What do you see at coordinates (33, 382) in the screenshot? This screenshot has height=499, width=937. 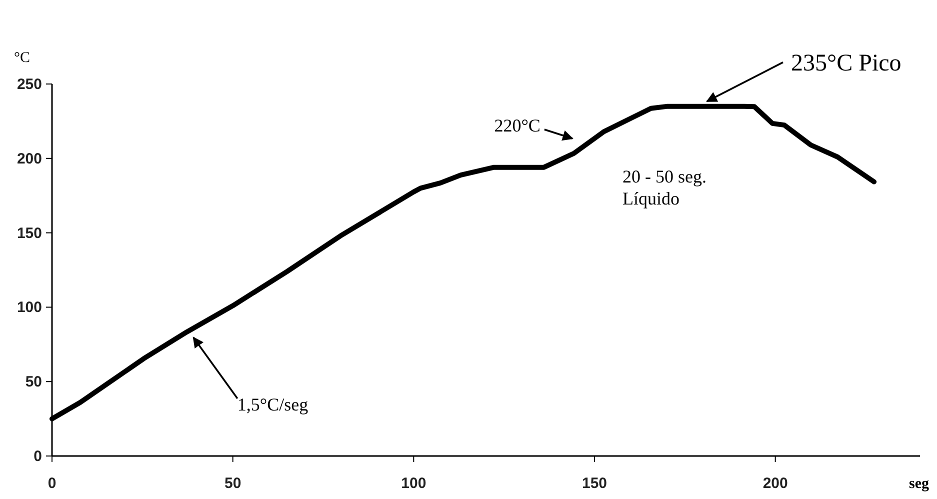 I see `y-tick-label: 50` at bounding box center [33, 382].